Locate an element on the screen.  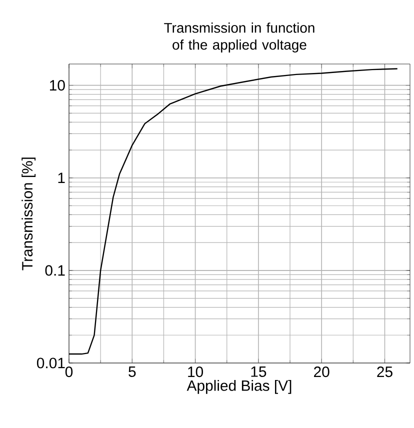
y-tick-label: 1 is located at coordinates (61, 178).